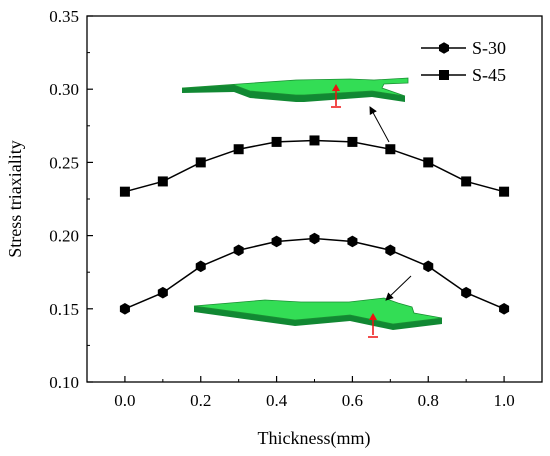 The image size is (550, 456). I want to click on y-axis-ticks: 0.10 0.15 0.20 0.25 0.30 0.35, so click(71, 199).